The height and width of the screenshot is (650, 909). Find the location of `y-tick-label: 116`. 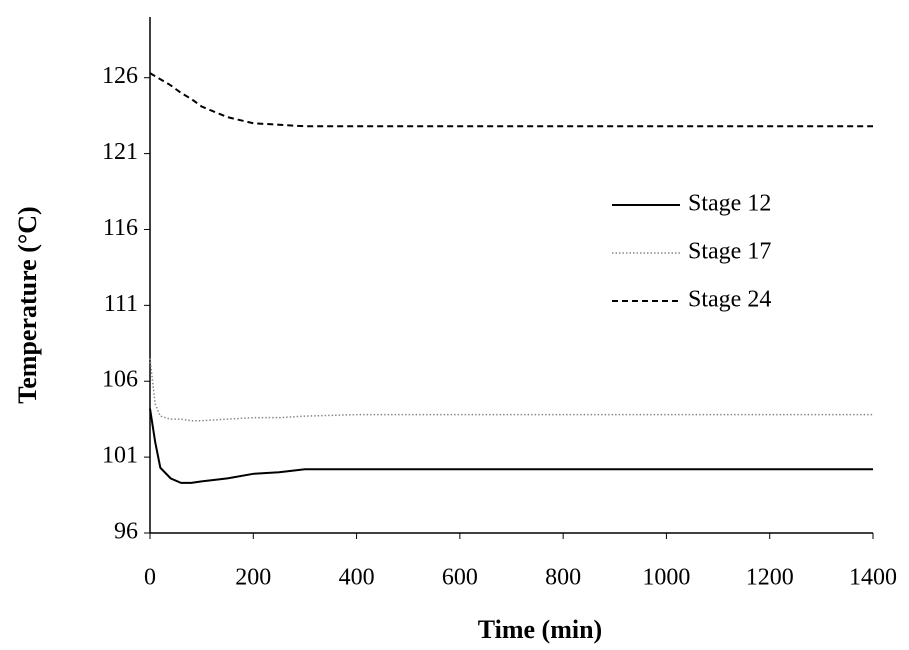

y-tick-label: 116 is located at coordinates (120, 228).